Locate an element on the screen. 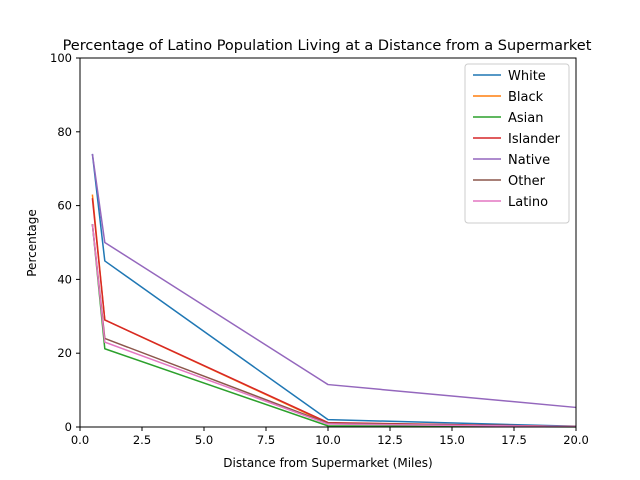  y-tick-label: 0 is located at coordinates (68, 427).